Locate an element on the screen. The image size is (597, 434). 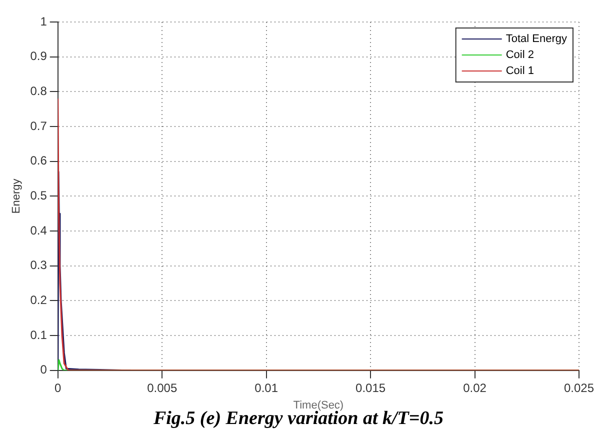
x-tick-label: 0.015 is located at coordinates (371, 387).